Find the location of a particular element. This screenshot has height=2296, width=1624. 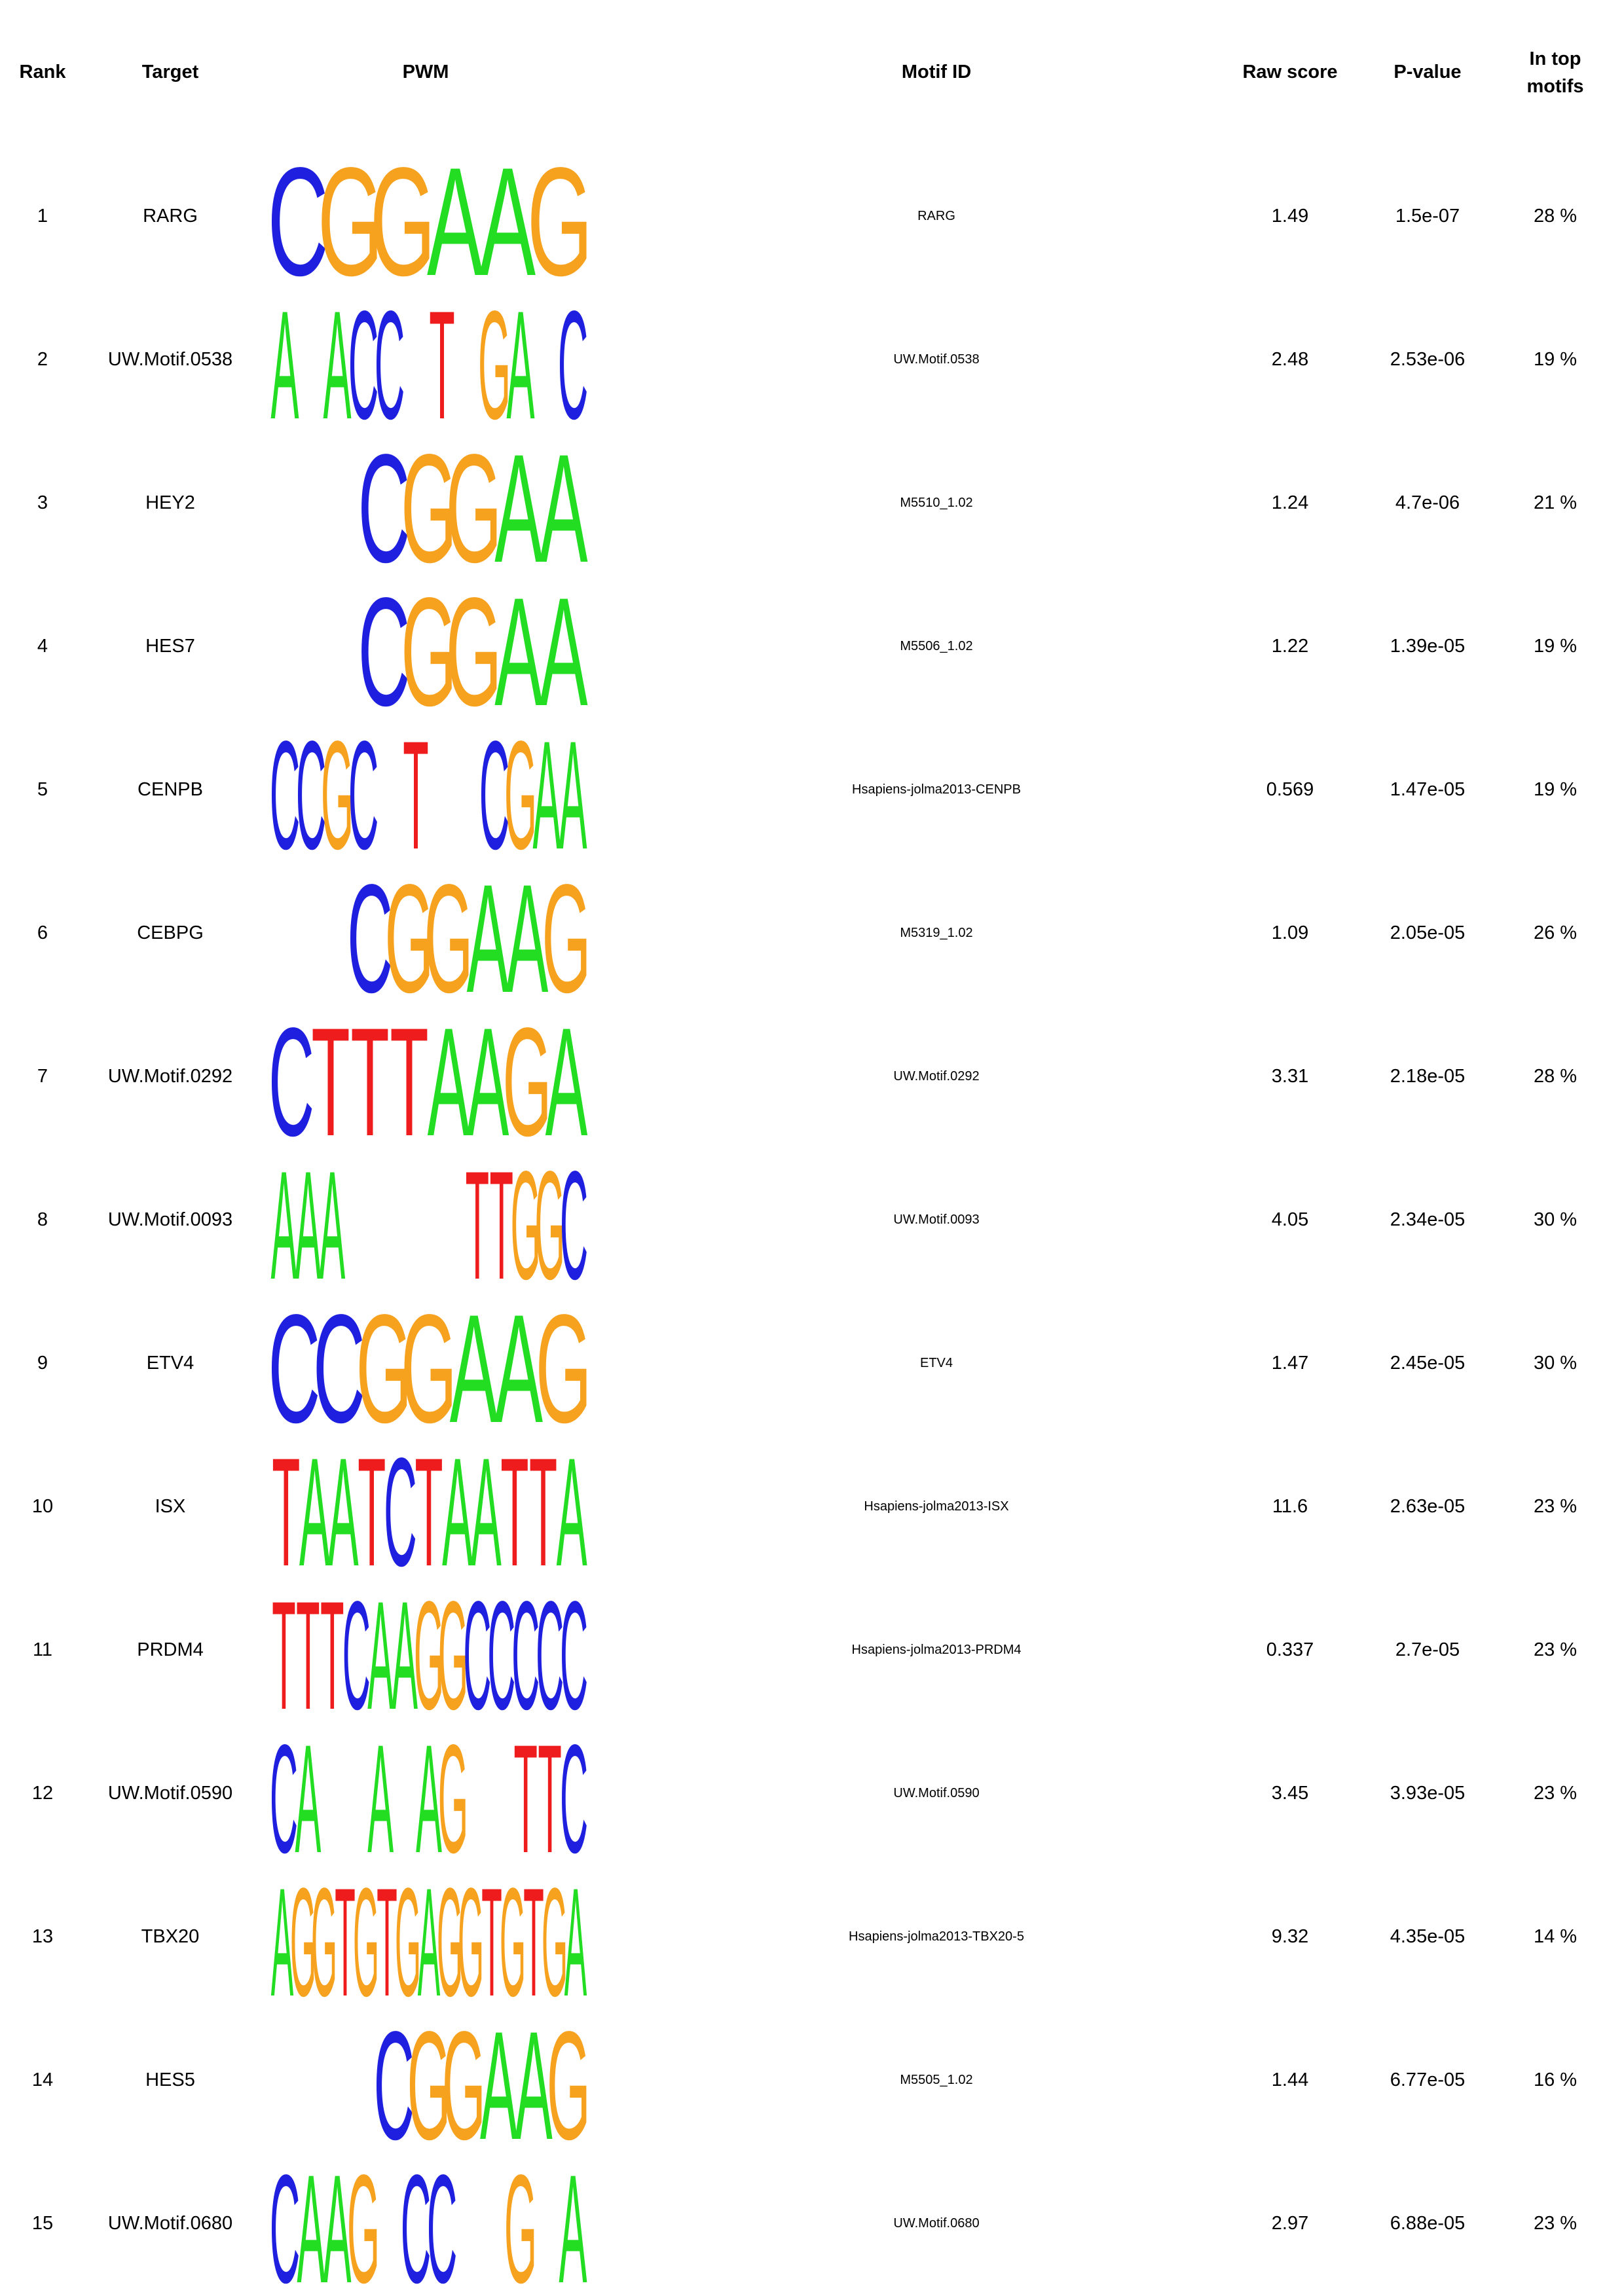

motif-id-cell: M5510_1.02 is located at coordinates (936, 503).